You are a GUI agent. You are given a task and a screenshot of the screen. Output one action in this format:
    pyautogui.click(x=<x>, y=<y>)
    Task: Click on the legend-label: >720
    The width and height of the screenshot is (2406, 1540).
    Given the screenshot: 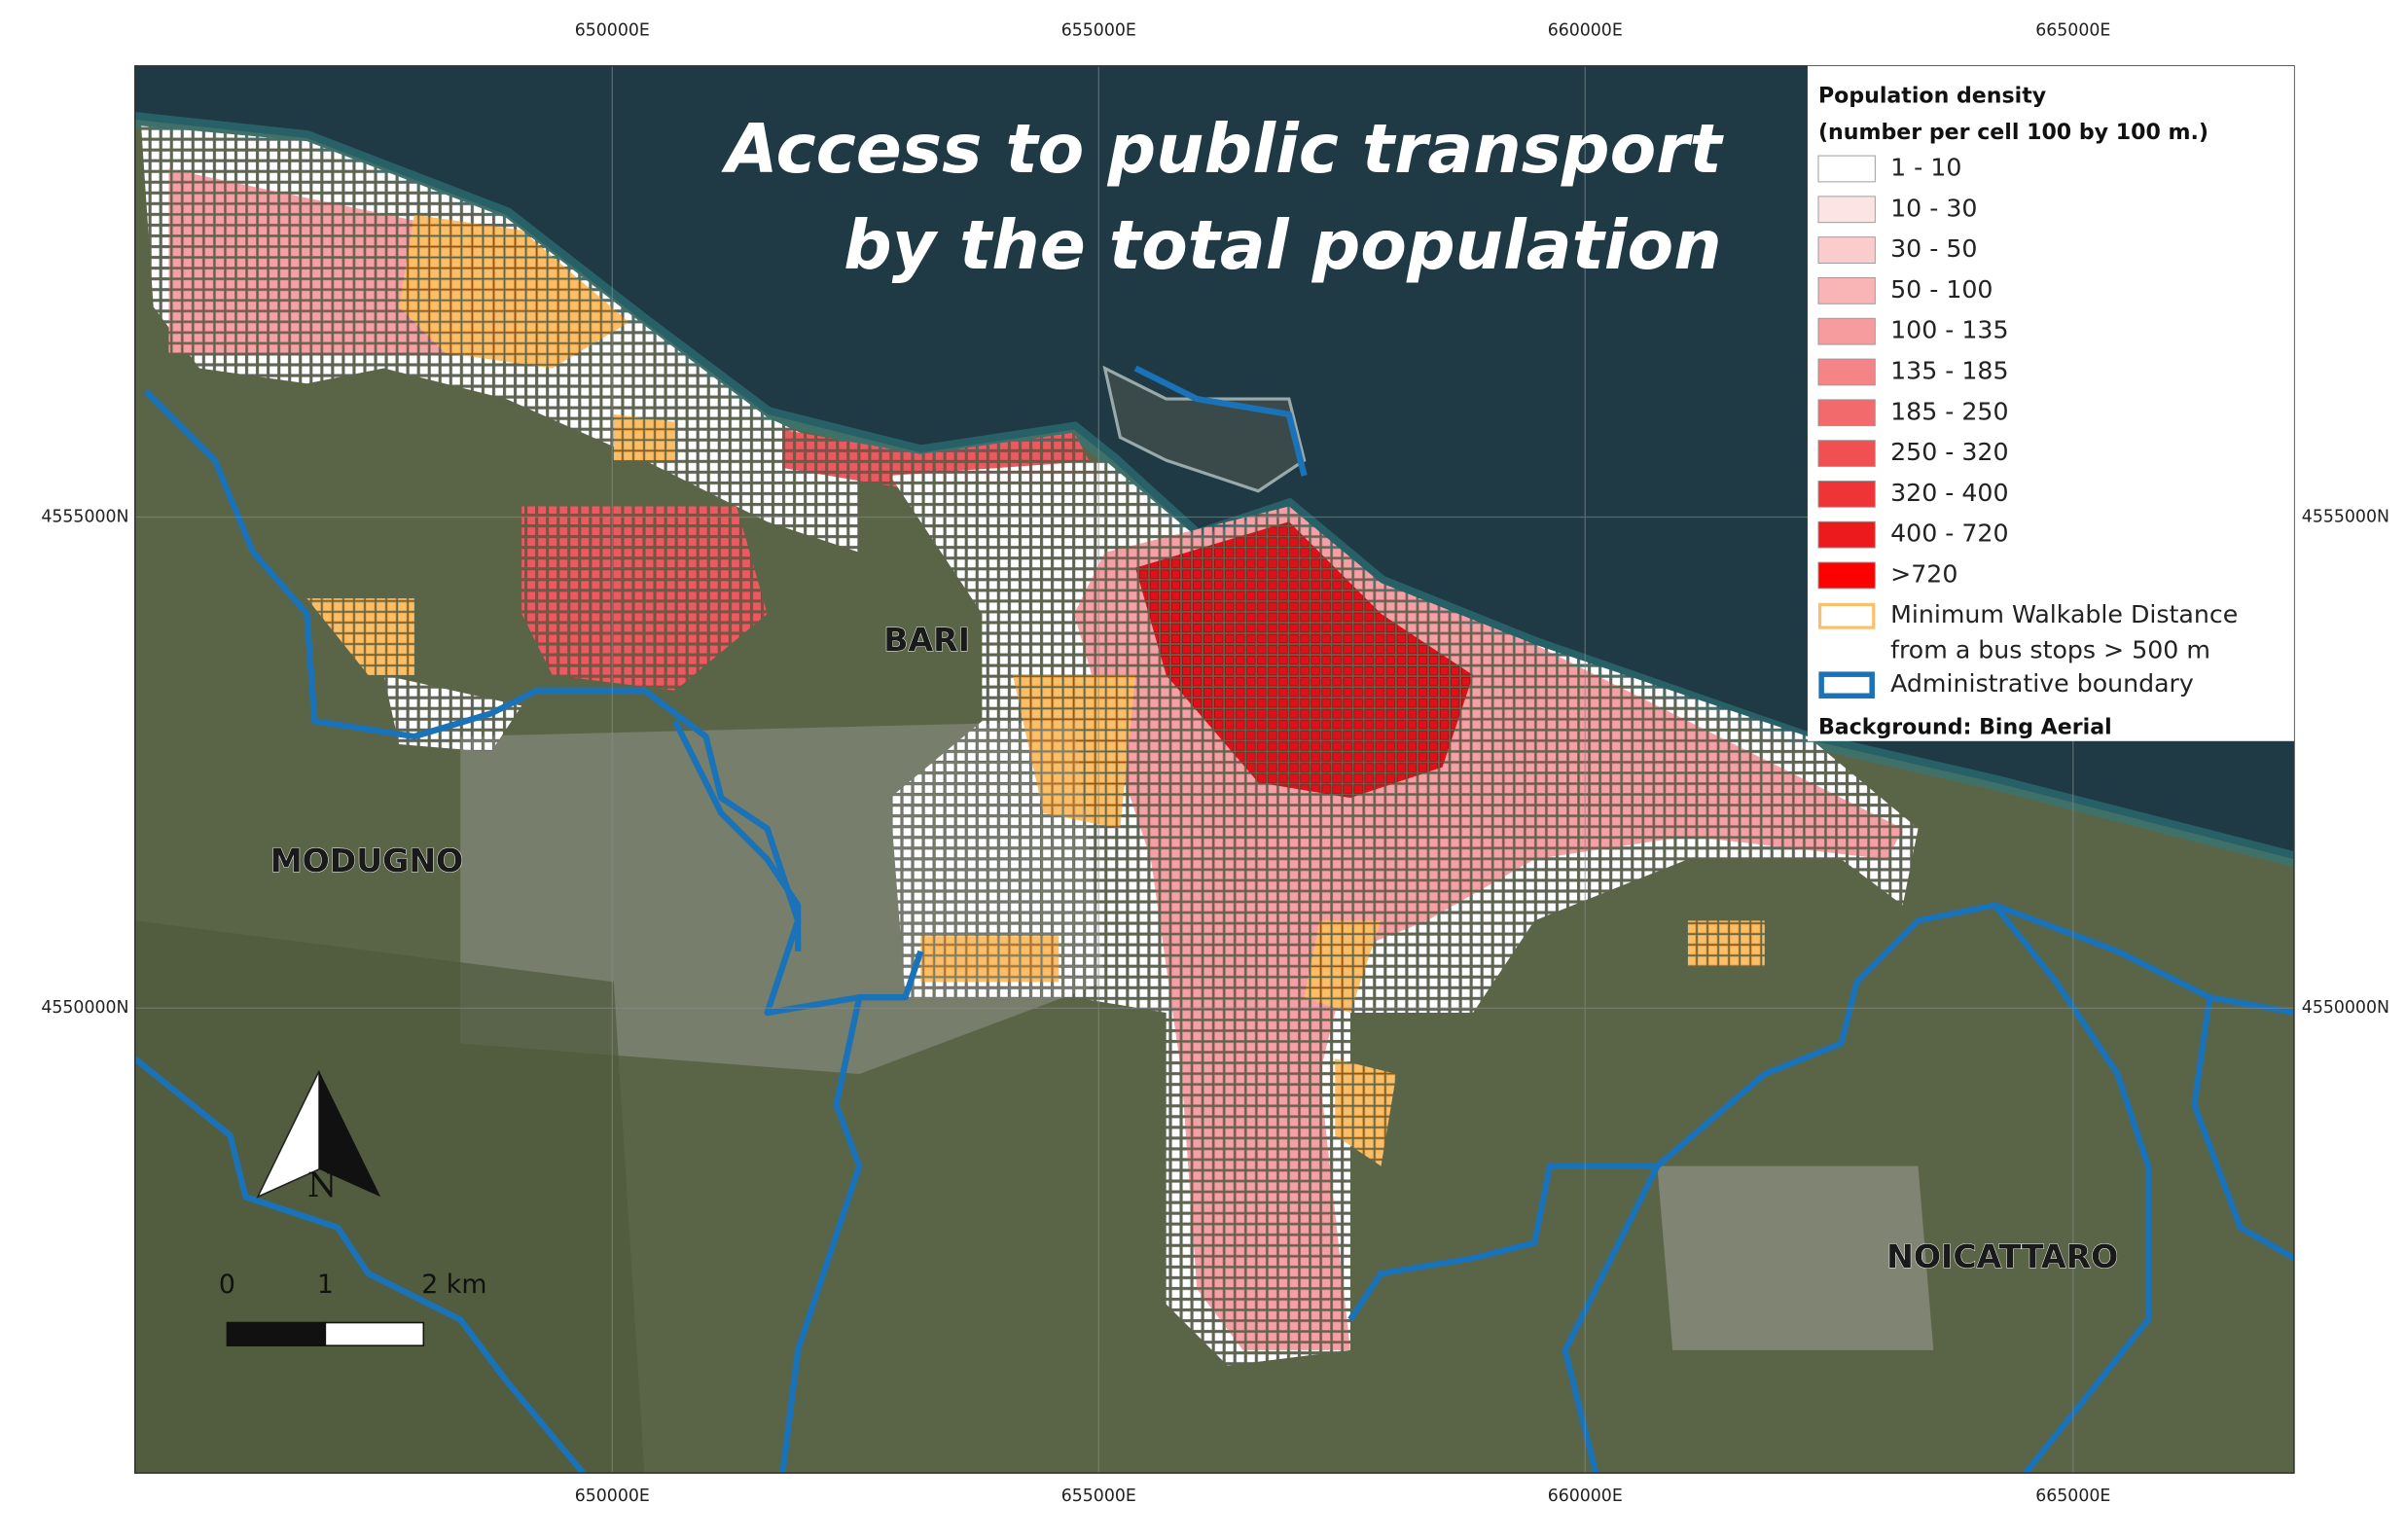 What is the action you would take?
    pyautogui.click(x=1923, y=573)
    